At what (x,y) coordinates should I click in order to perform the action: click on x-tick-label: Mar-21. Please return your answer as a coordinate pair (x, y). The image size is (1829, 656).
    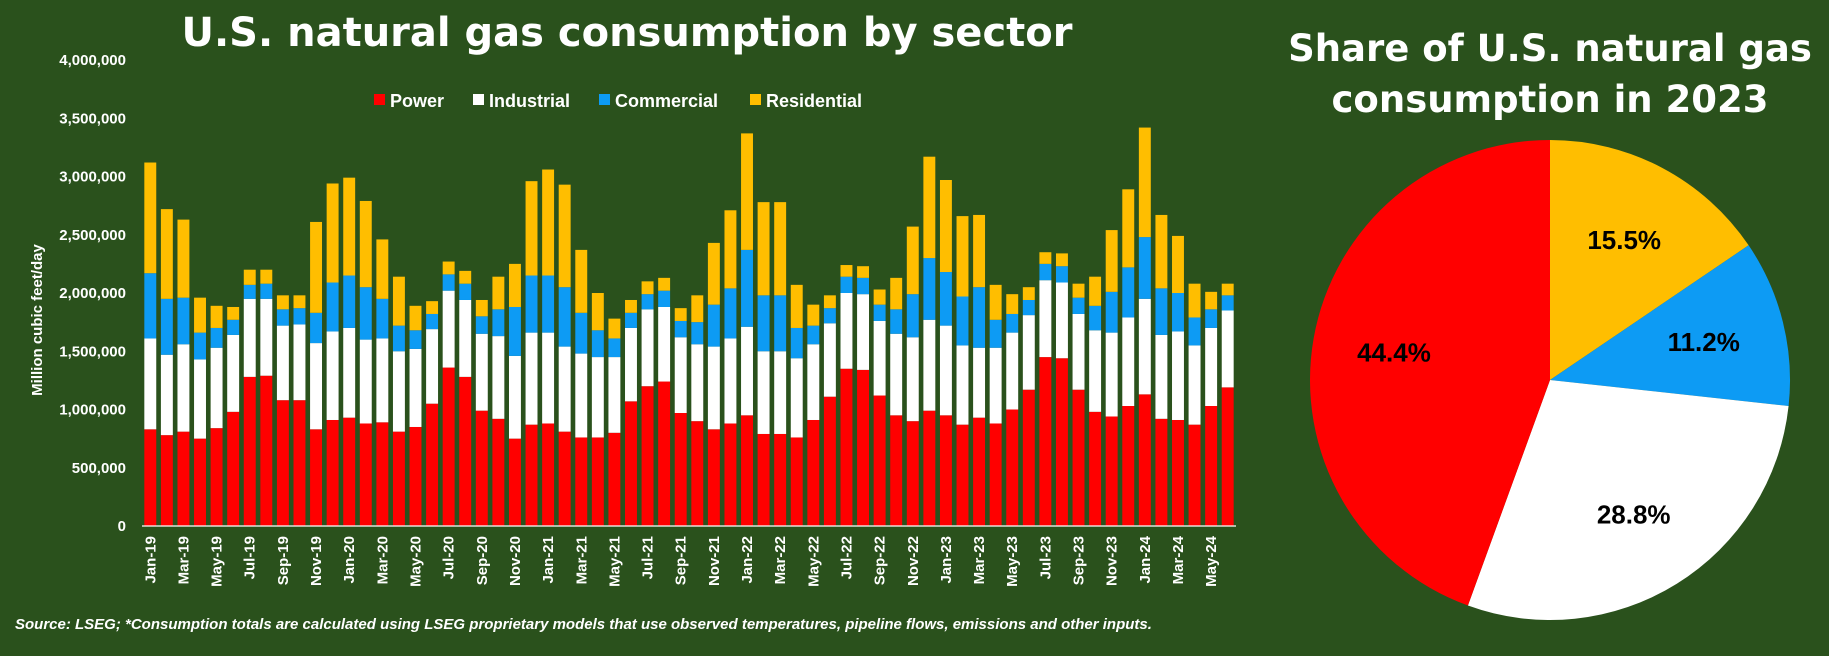
    Looking at the image, I should click on (581, 560).